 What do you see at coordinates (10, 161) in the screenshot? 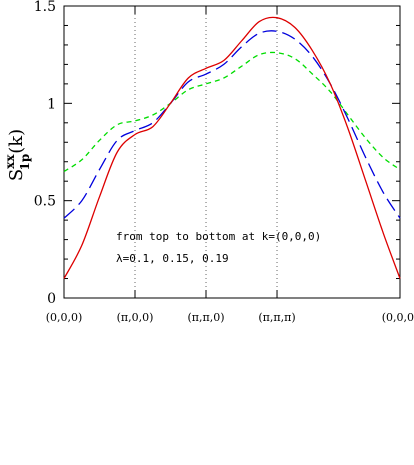
I see `ylabel-superscript: xx` at bounding box center [10, 161].